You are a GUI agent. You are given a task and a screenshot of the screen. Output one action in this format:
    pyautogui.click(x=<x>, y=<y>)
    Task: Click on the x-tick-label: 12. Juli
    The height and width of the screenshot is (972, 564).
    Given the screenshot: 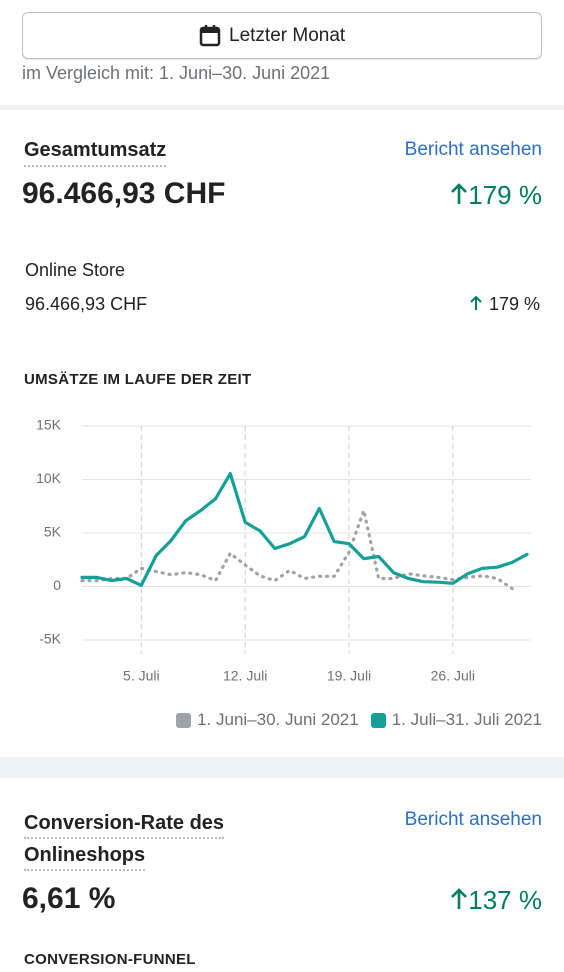 What is the action you would take?
    pyautogui.click(x=245, y=676)
    